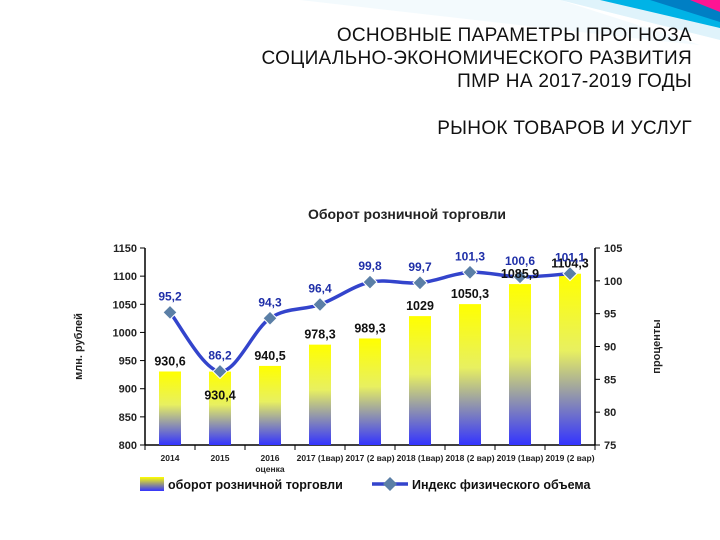 The image size is (720, 540). I want to click on index-value-label: 99,8, so click(370, 266).